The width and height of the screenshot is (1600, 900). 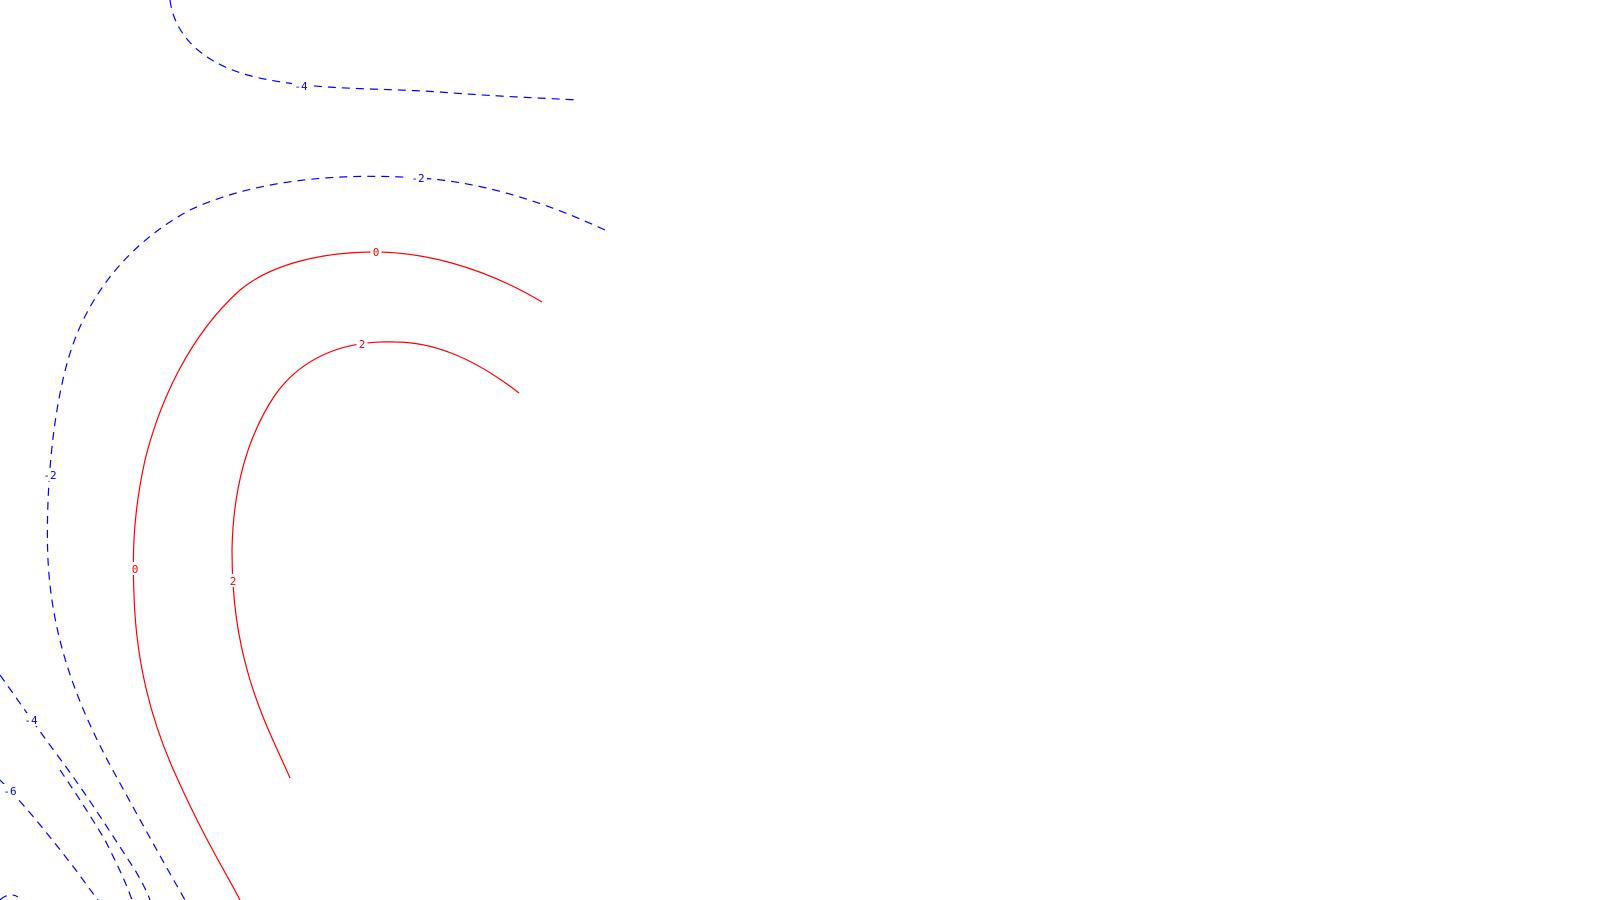 What do you see at coordinates (375, 560) in the screenshot?
I see `contour-pos2-line` at bounding box center [375, 560].